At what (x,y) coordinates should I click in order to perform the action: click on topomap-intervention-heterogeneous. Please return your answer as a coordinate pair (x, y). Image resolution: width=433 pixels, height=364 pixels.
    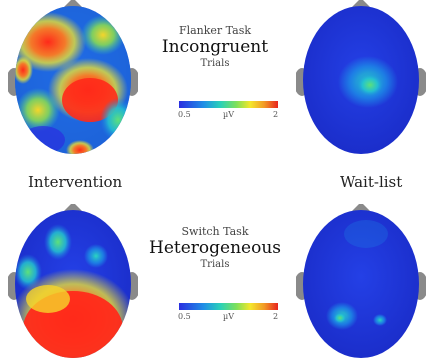
    Looking at the image, I should click on (73, 284).